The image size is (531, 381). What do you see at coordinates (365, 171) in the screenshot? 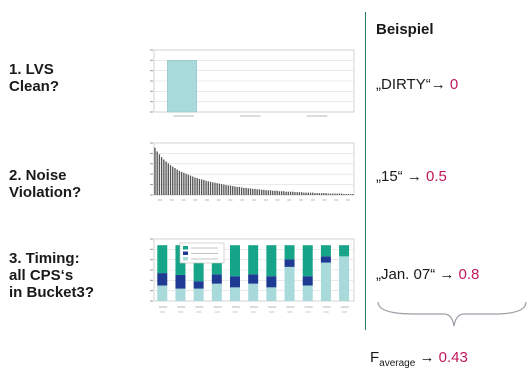
I see `divider-line` at bounding box center [365, 171].